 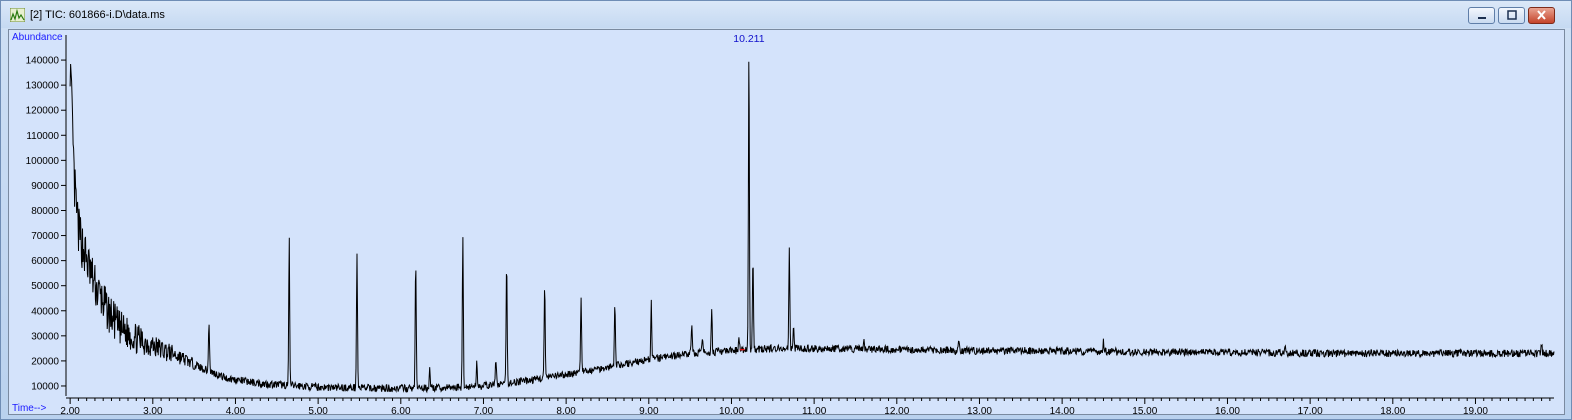 What do you see at coordinates (29, 408) in the screenshot?
I see `x-axis-label: Time-->` at bounding box center [29, 408].